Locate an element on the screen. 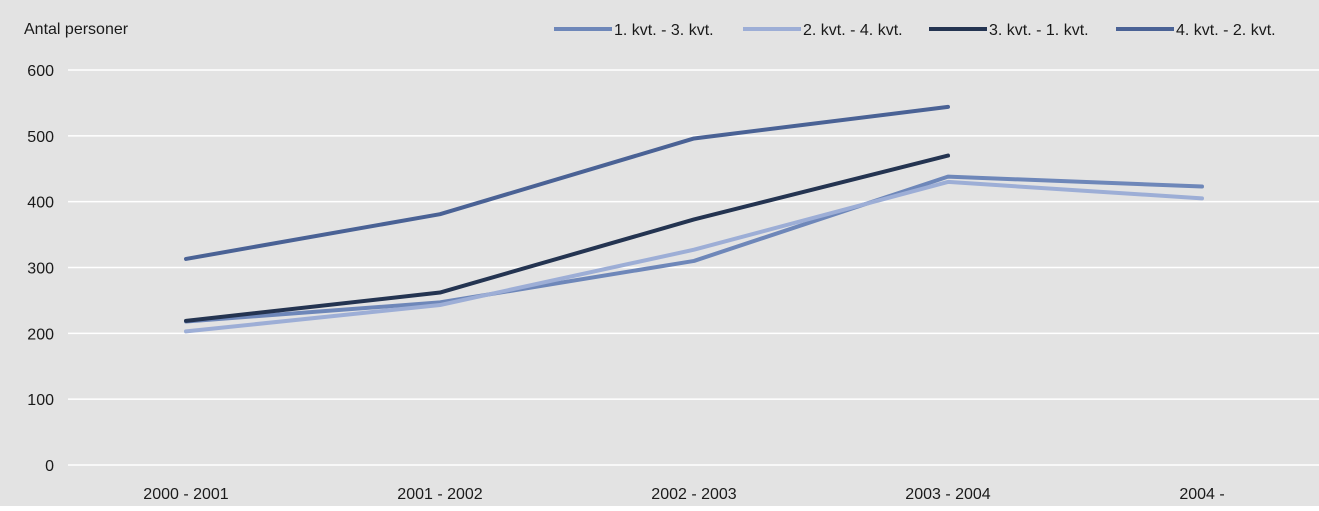 This screenshot has height=511, width=1319. legend-label-3: 3. kvt. - 1. kvt. is located at coordinates (1039, 30).